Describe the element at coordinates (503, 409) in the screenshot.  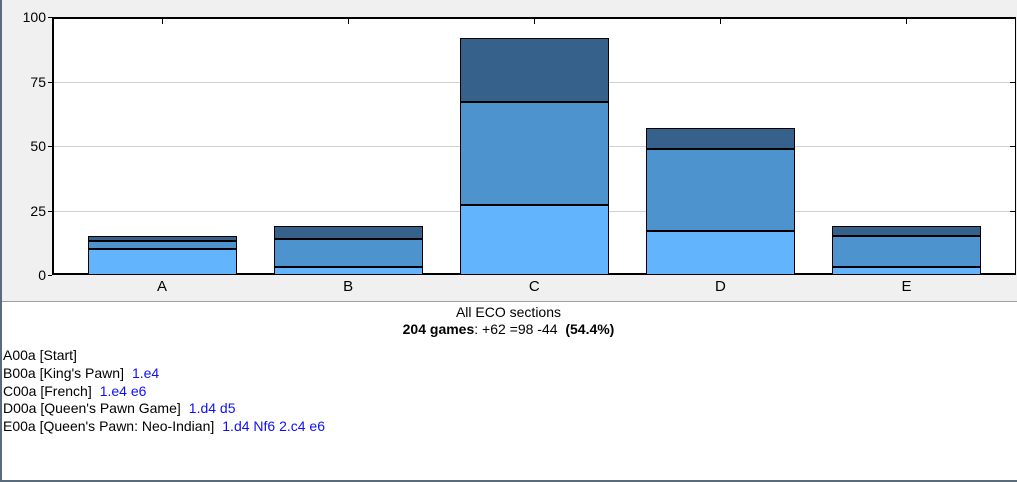
I see `eco-list-item: D00a [Queen's Pawn Game] 1.d4 d5` at that location.